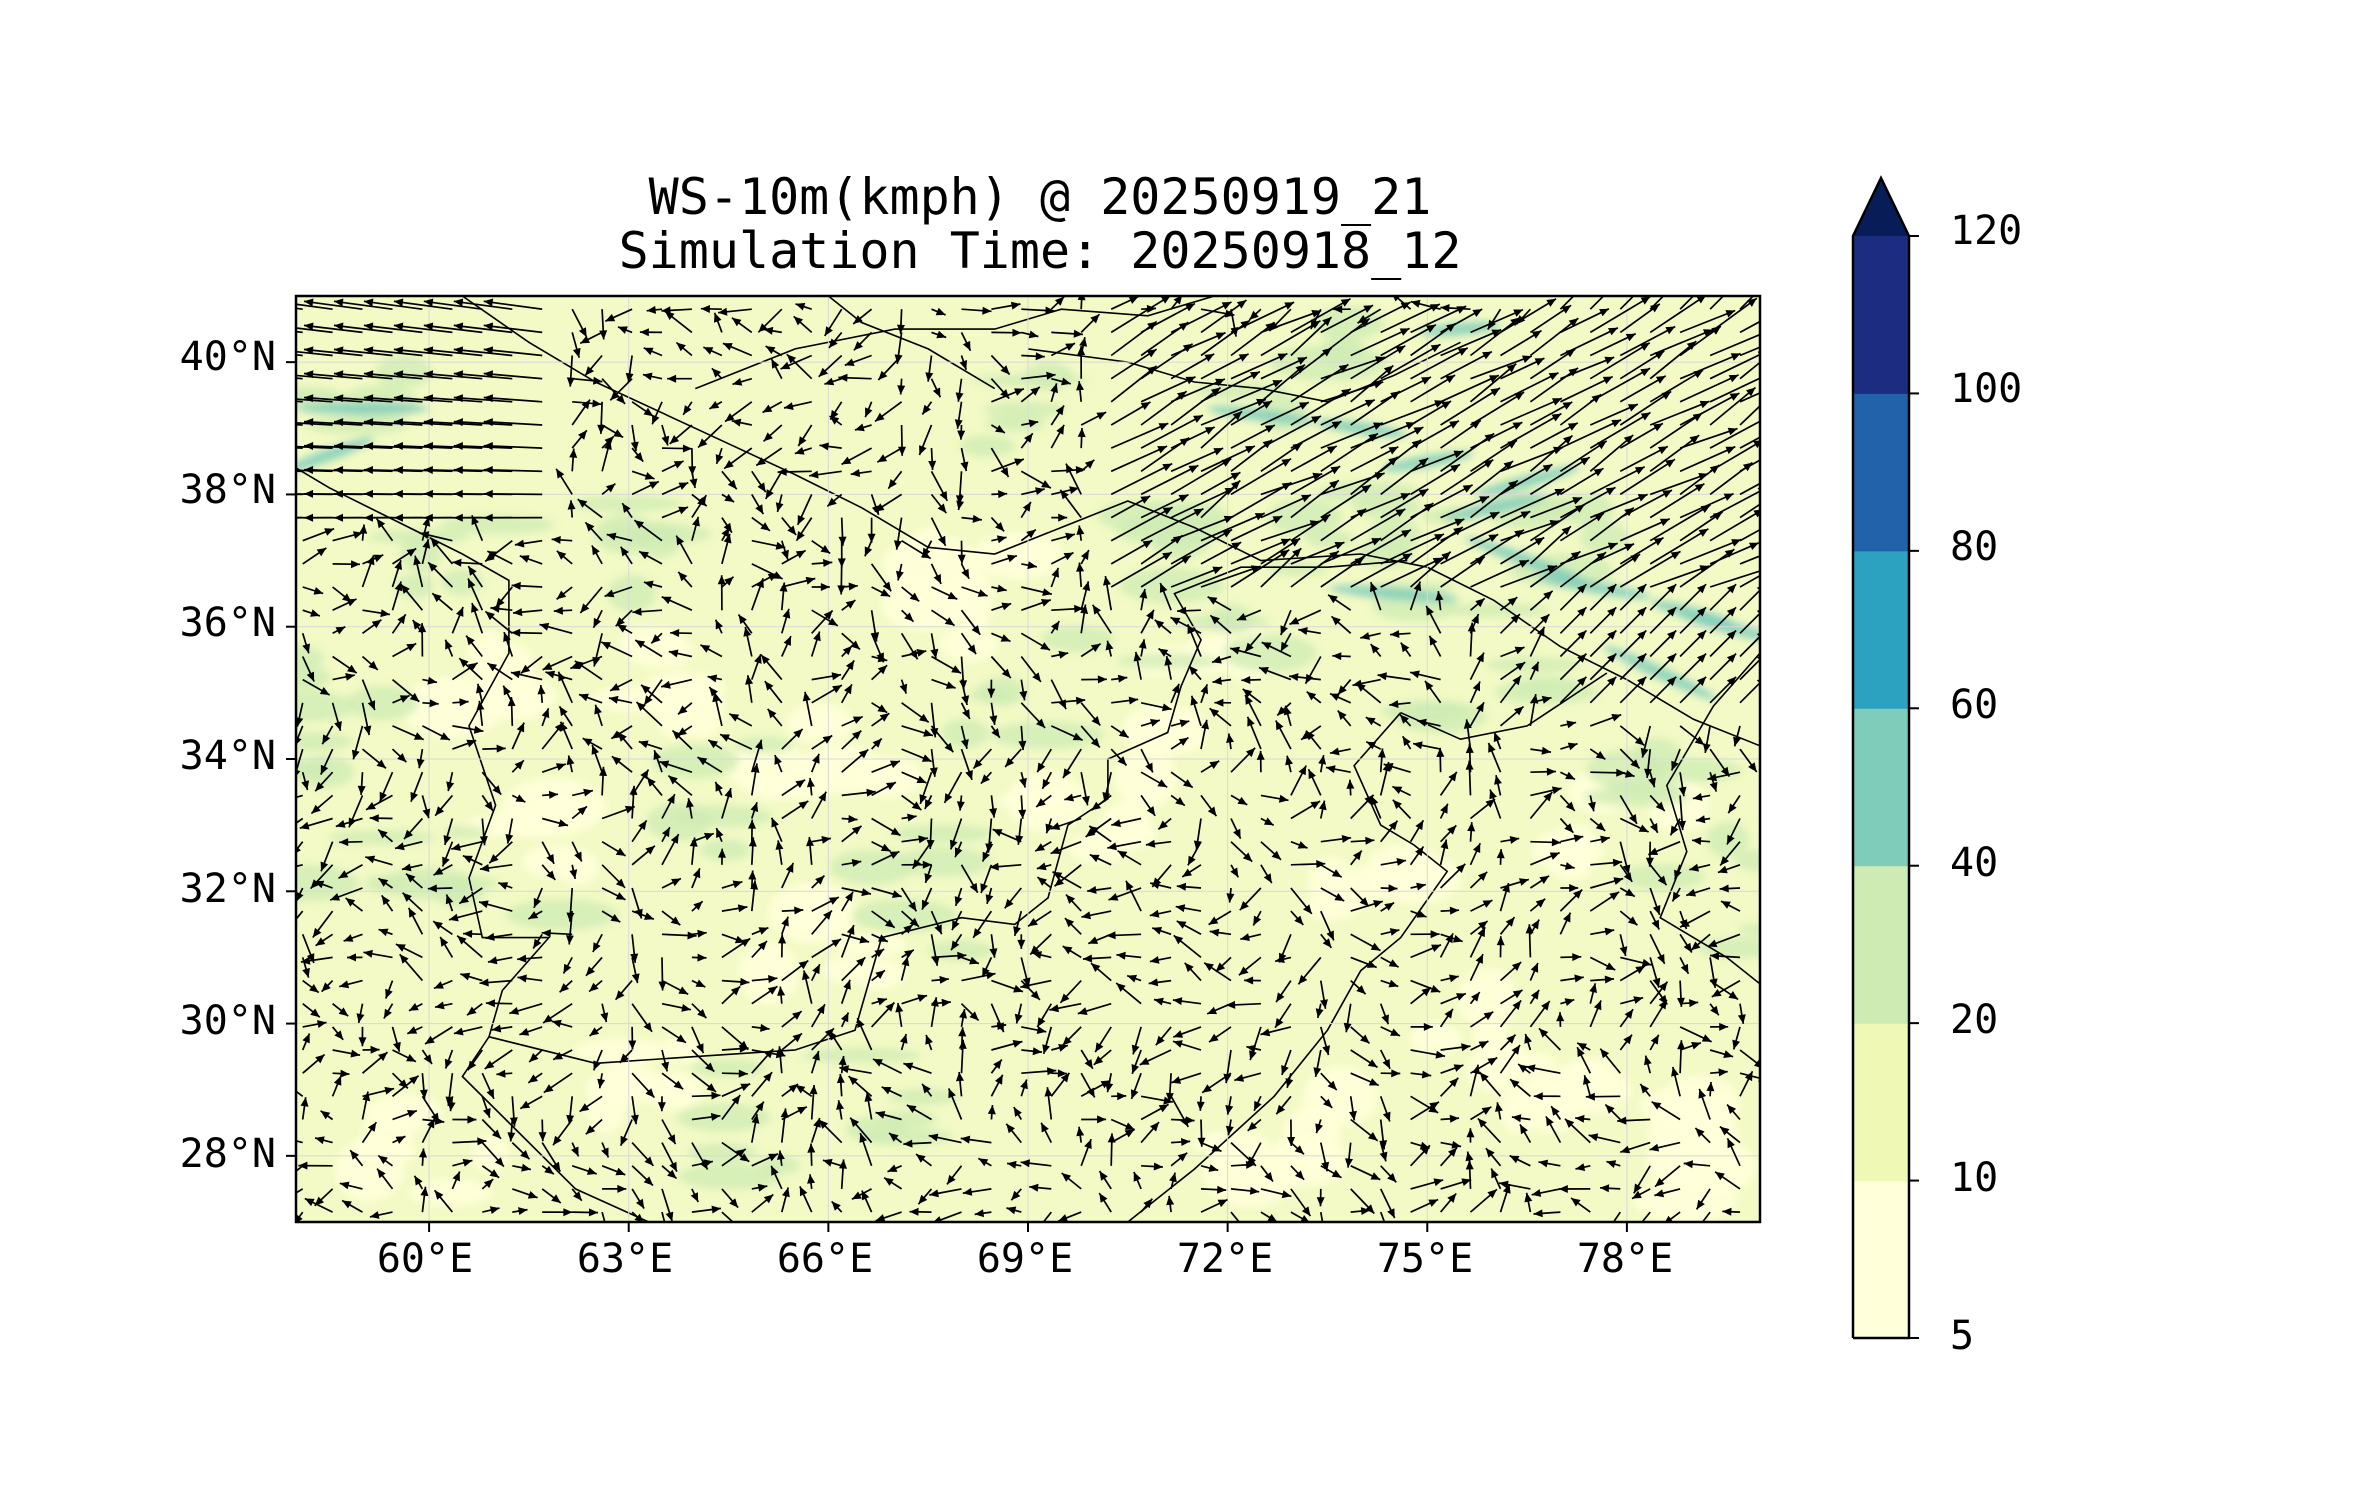 Image resolution: width=2357 pixels, height=1500 pixels. What do you see at coordinates (1487, 998) in the screenshot?
I see `calm-patch` at bounding box center [1487, 998].